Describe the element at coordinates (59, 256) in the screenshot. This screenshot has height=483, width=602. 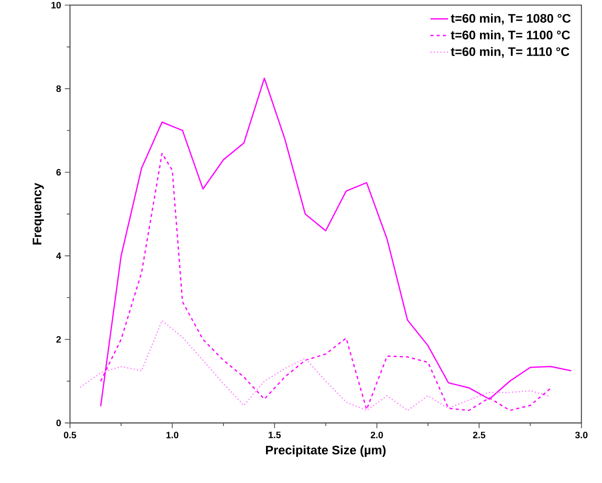
I see `y-tick-label: 4` at that location.